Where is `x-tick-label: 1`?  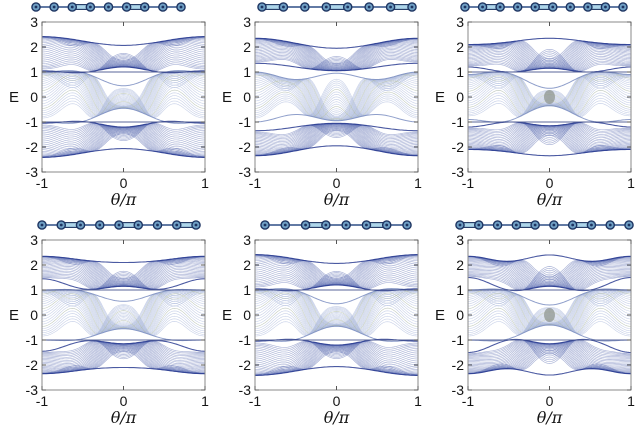
x-tick-label: 1 is located at coordinates (418, 401).